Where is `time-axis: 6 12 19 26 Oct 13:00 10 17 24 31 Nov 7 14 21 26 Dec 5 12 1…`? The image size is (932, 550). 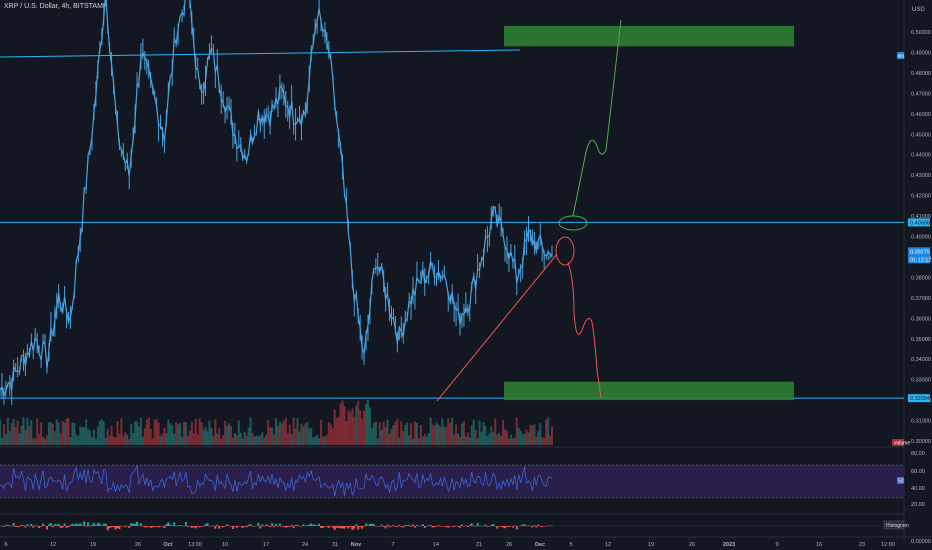
time-axis: 6 12 19 26 Oct 13:00 10 17 24 31 Nov 7 14 21 26 Dec 5 12 1… is located at coordinates (449, 545).